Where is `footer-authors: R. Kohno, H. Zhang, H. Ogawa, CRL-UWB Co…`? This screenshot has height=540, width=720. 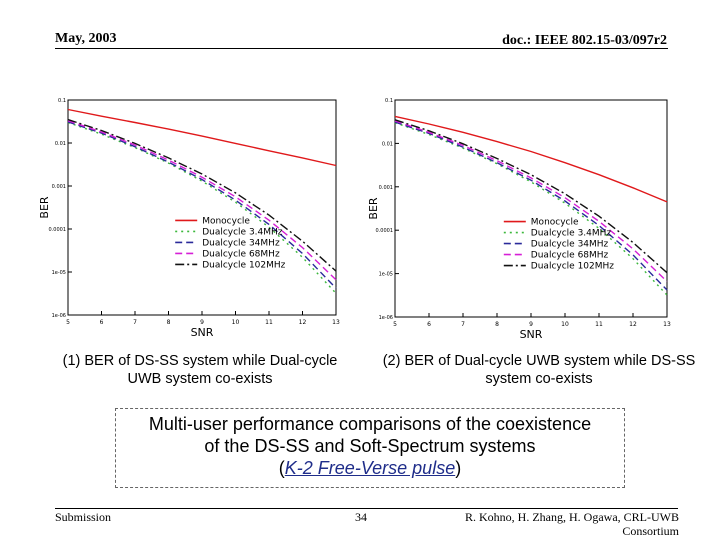
footer-authors: R. Kohno, H. Zhang, H. Ogawa, CRL-UWB Co… is located at coordinates (572, 524).